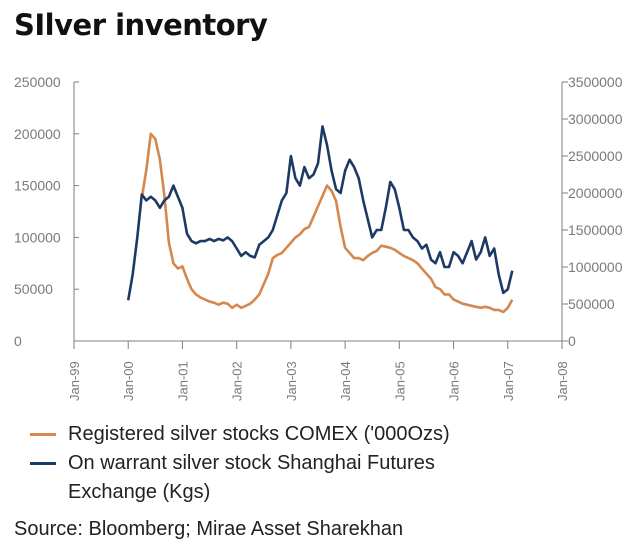 Image resolution: width=635 pixels, height=560 pixels. Describe the element at coordinates (37, 186) in the screenshot. I see `y-left-tick-label: 150000` at that location.